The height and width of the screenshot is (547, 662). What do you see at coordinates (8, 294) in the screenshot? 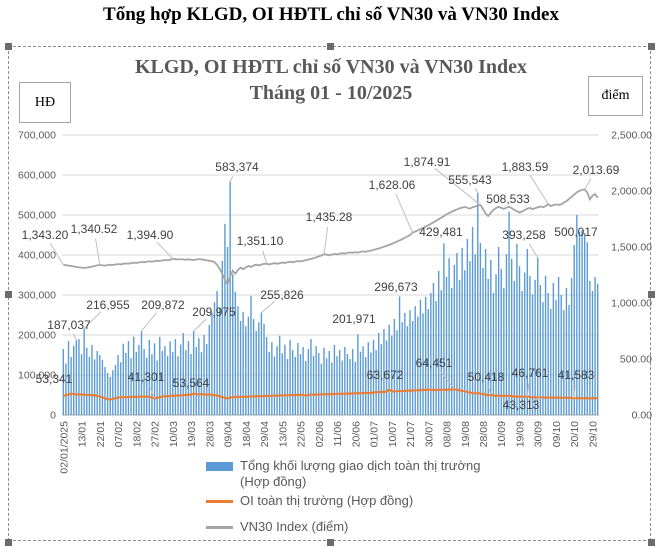
I see `selection-handle-middle-left` at bounding box center [8, 294].